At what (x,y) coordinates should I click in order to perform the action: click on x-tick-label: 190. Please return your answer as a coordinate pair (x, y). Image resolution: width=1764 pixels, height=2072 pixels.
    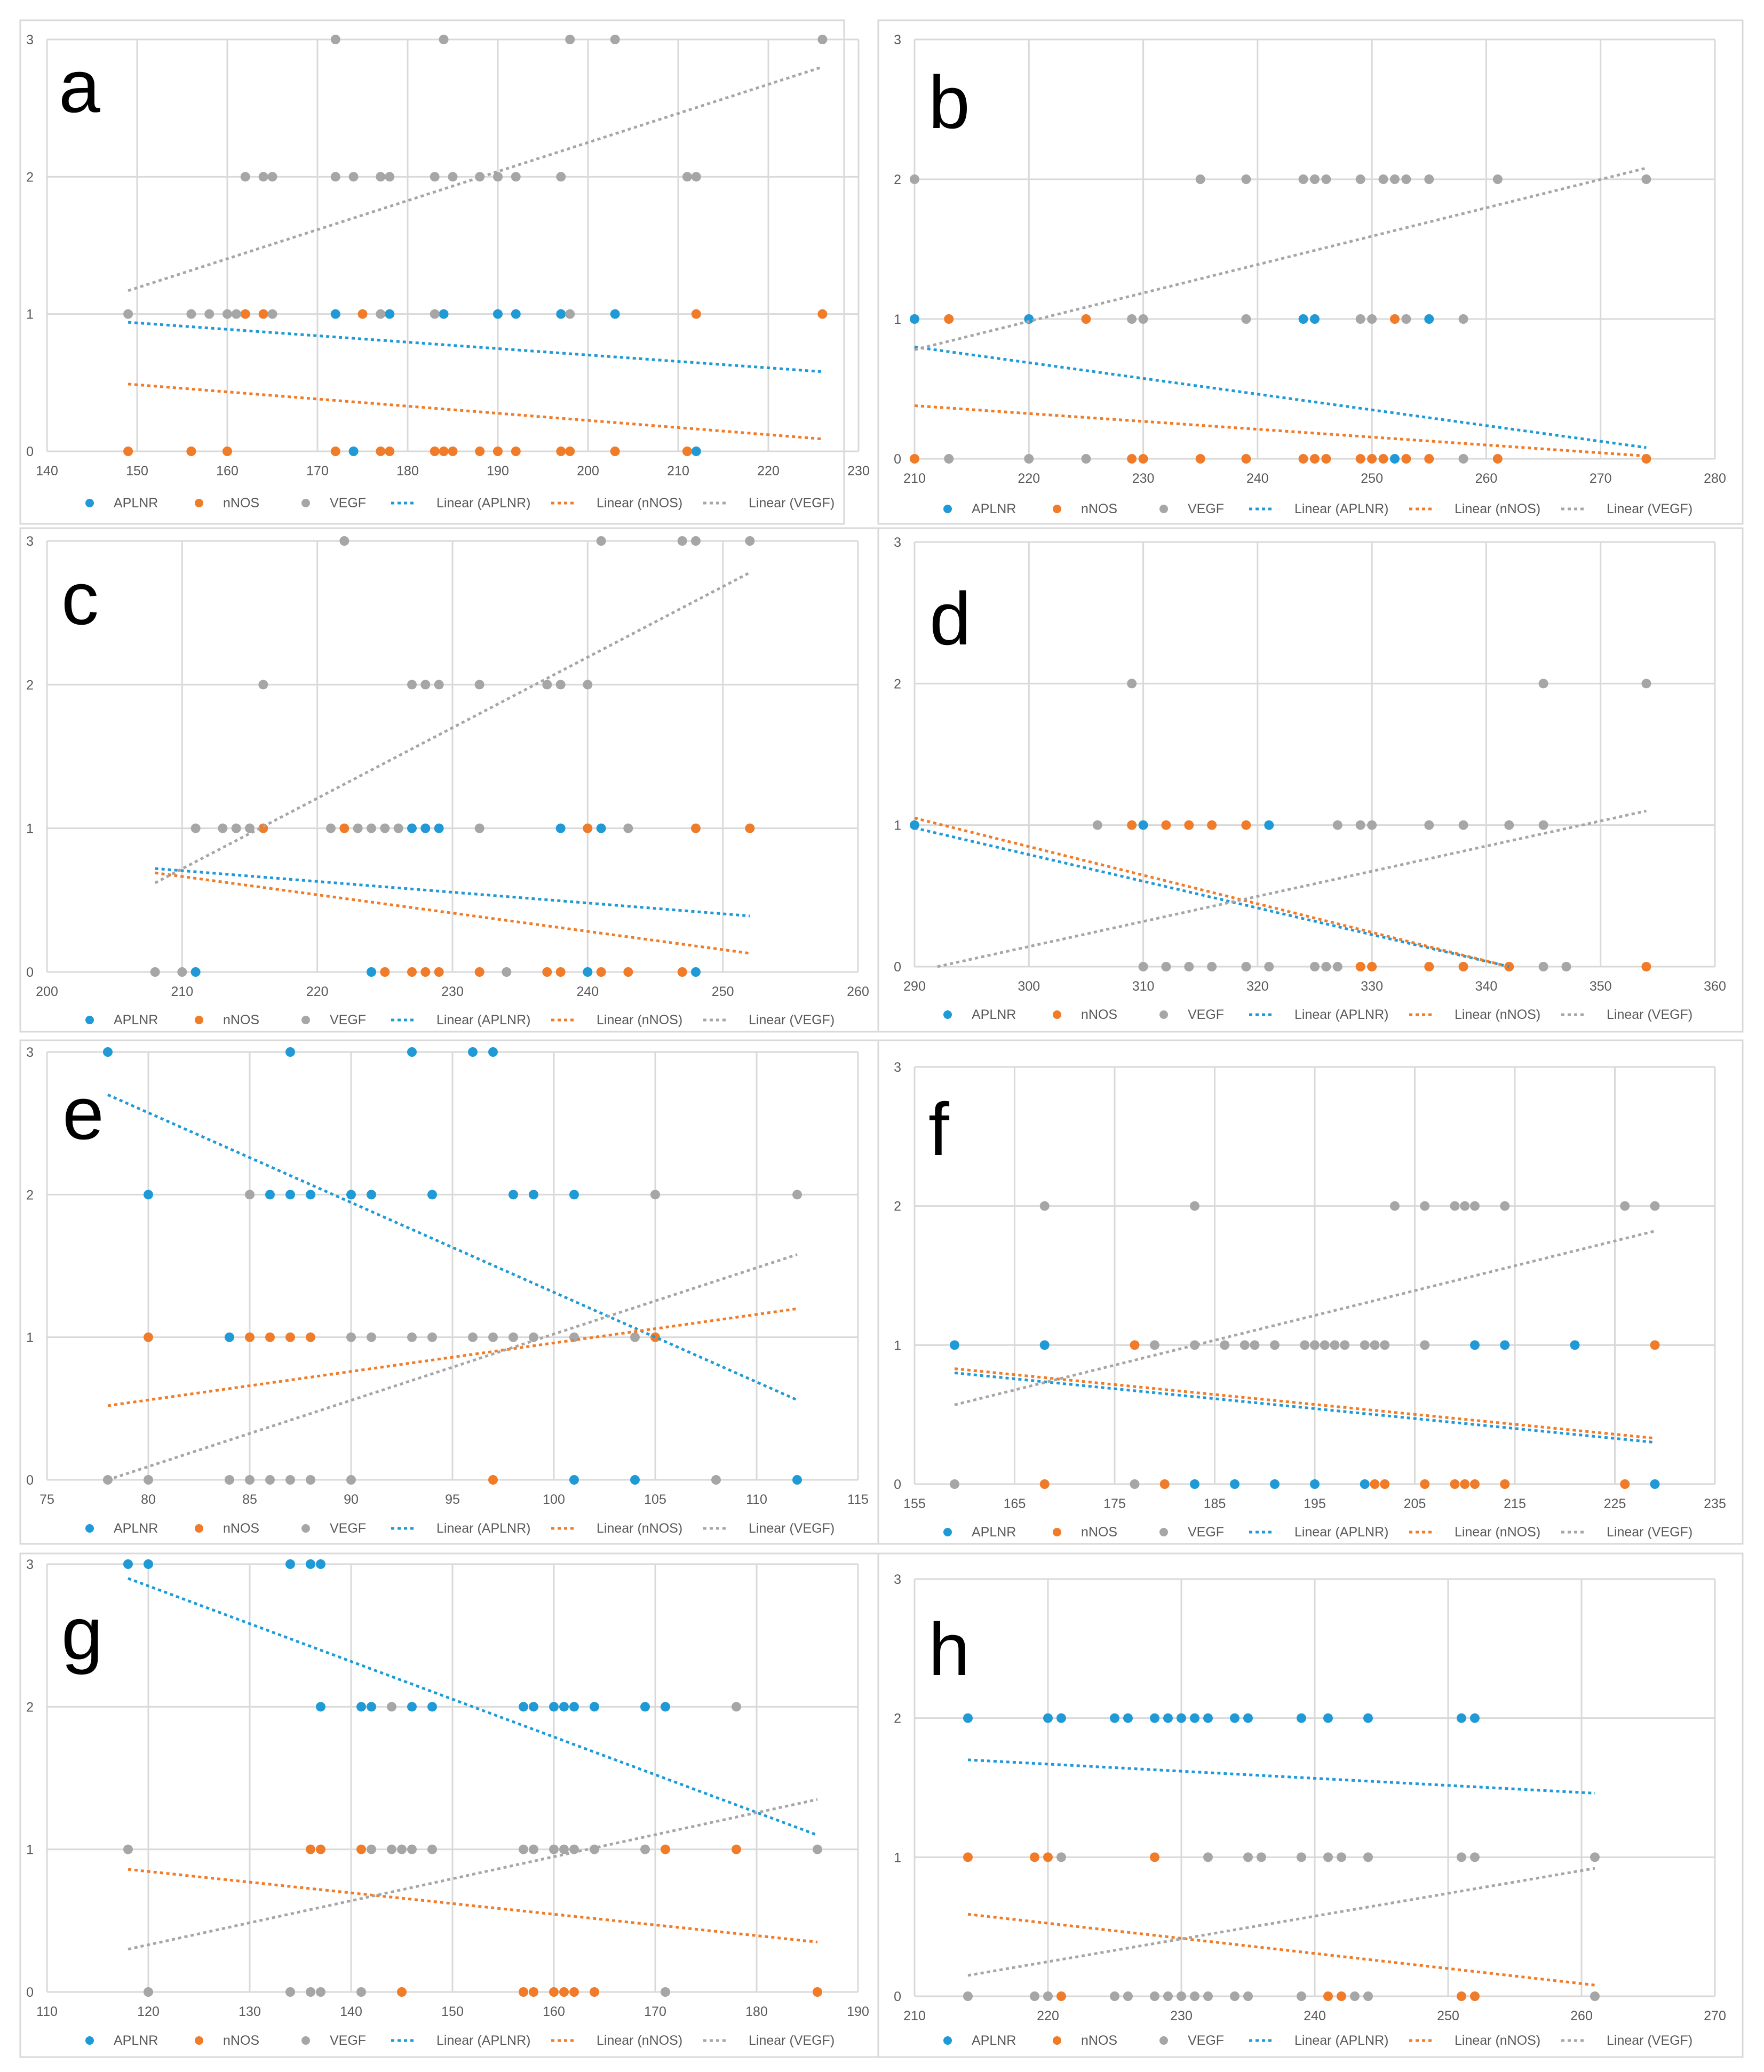
    Looking at the image, I should click on (498, 471).